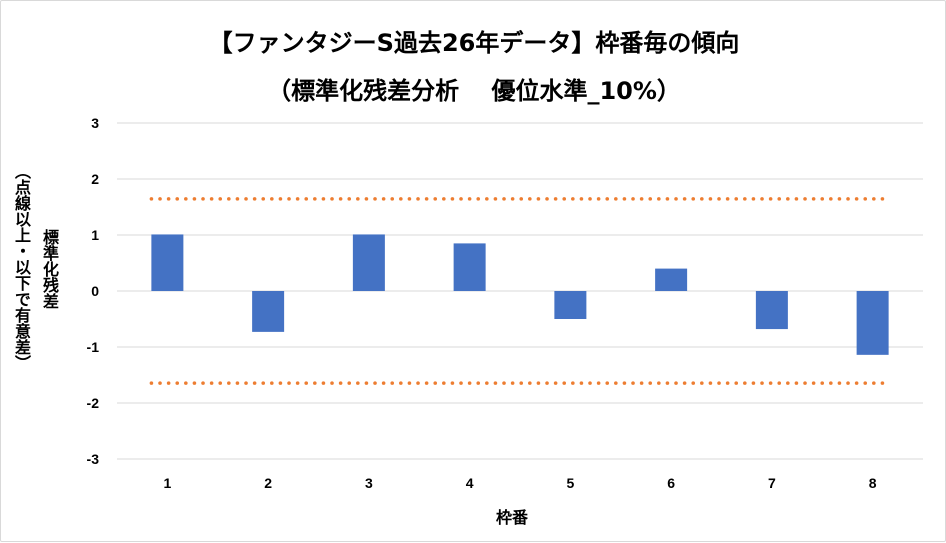  What do you see at coordinates (167, 483) in the screenshot?
I see `x-tick-label: 1` at bounding box center [167, 483].